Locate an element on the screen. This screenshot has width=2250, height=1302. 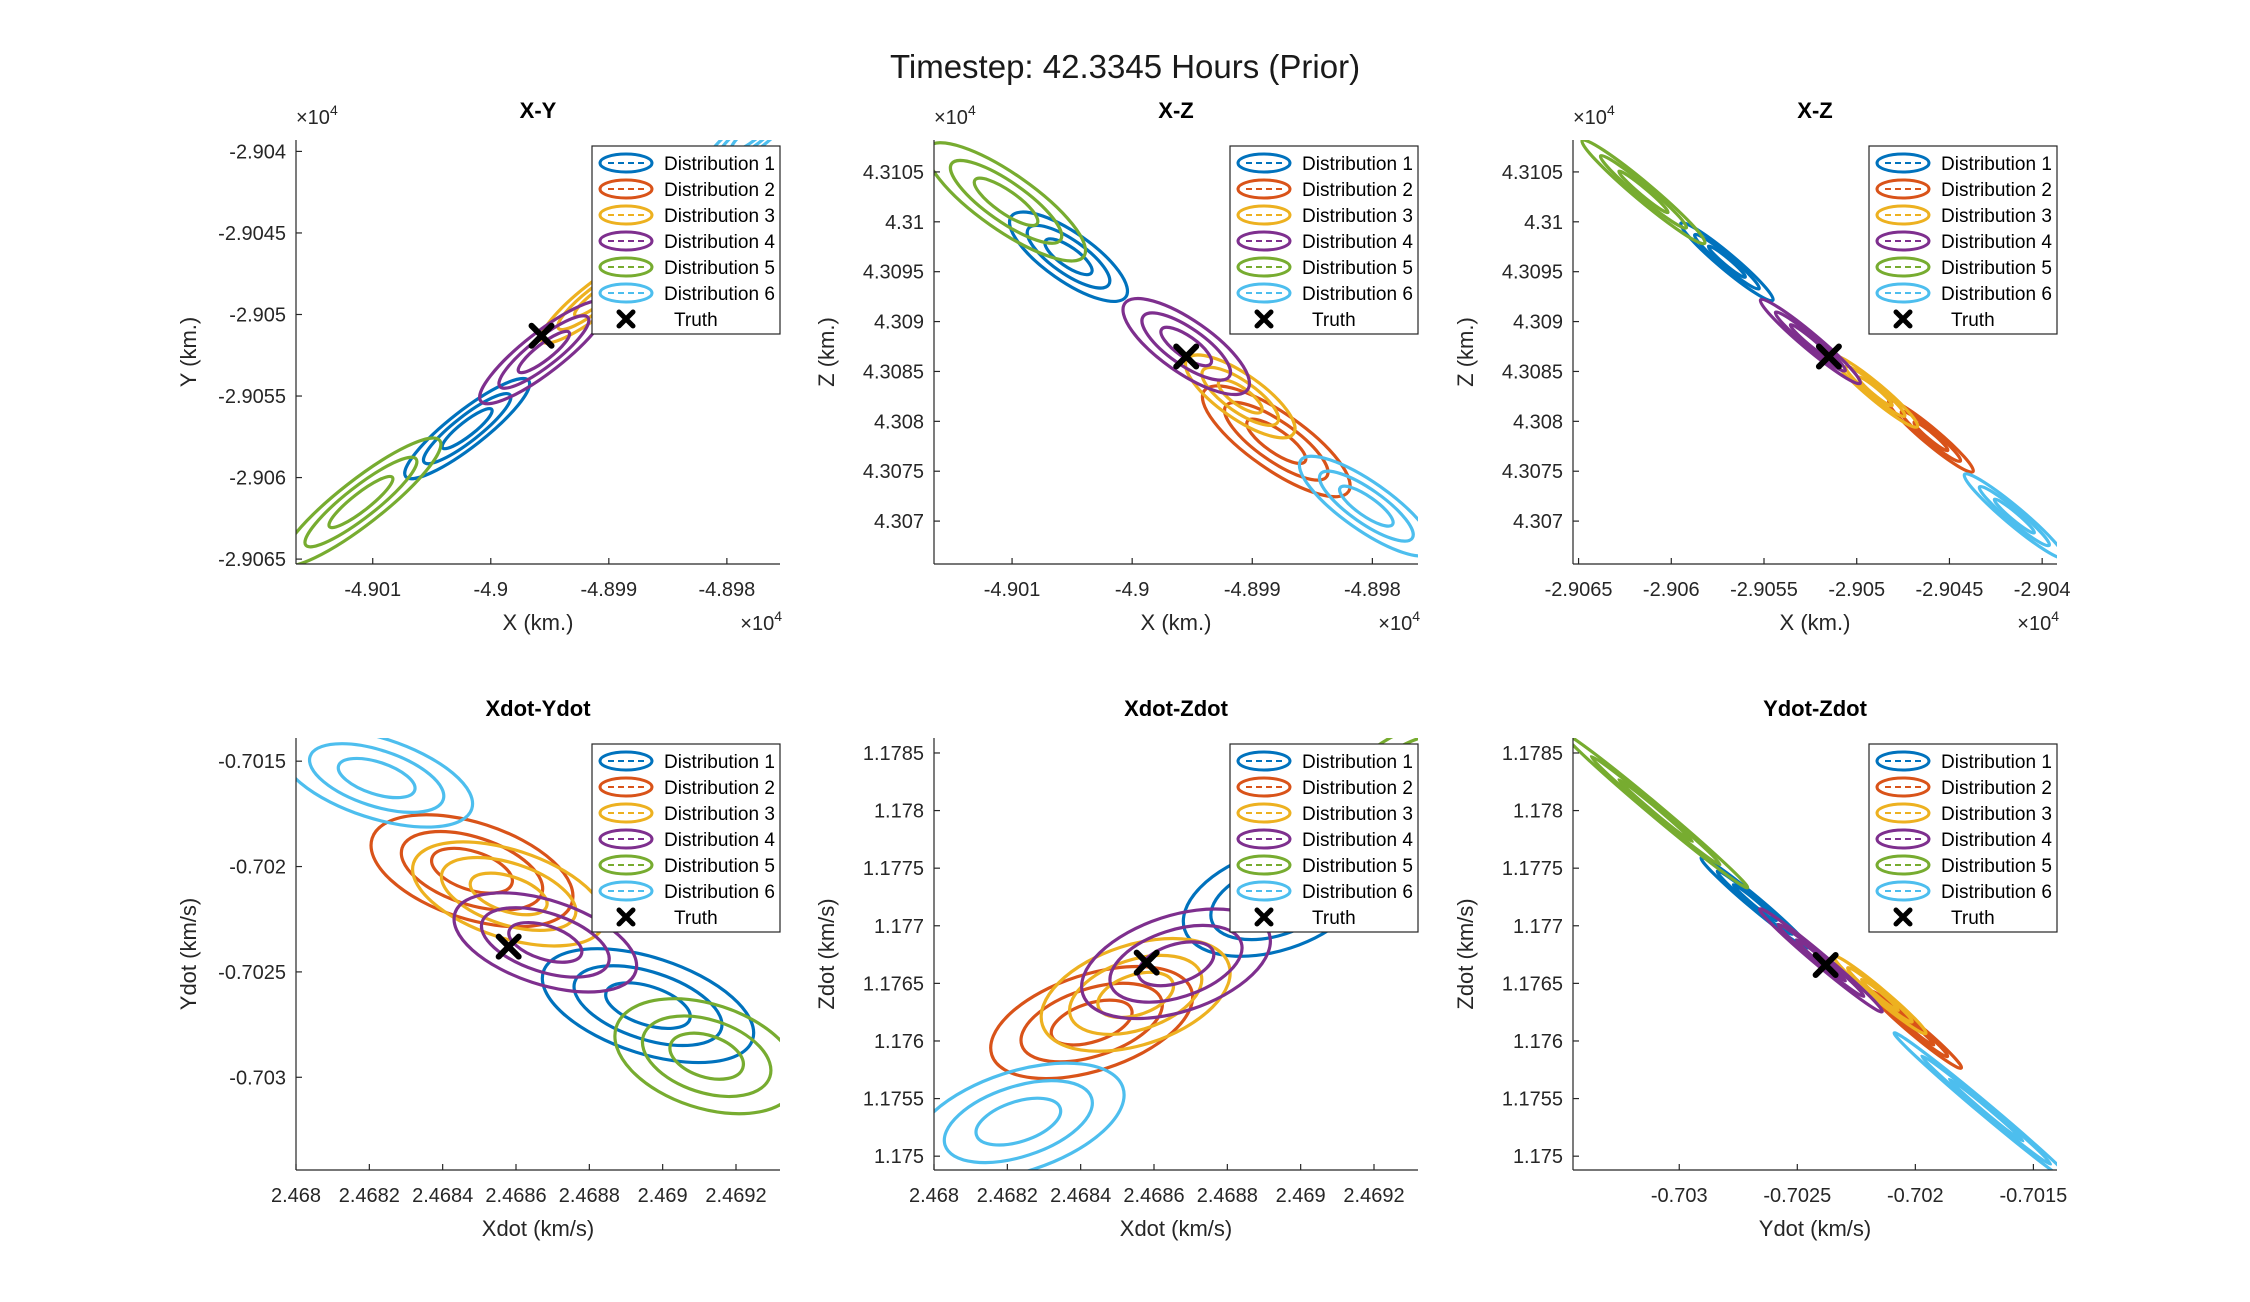
x-tick-label: 2.4688 is located at coordinates (1227, 1196).